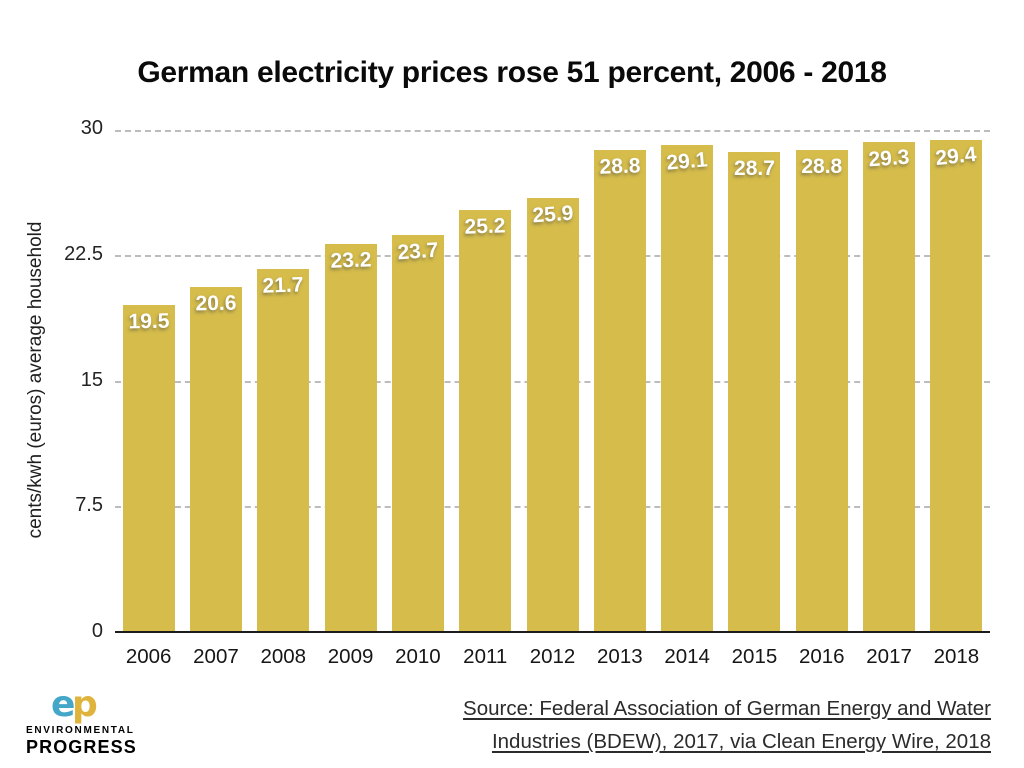 The width and height of the screenshot is (1024, 768). What do you see at coordinates (417, 433) in the screenshot?
I see `bar-2010: 23.7` at bounding box center [417, 433].